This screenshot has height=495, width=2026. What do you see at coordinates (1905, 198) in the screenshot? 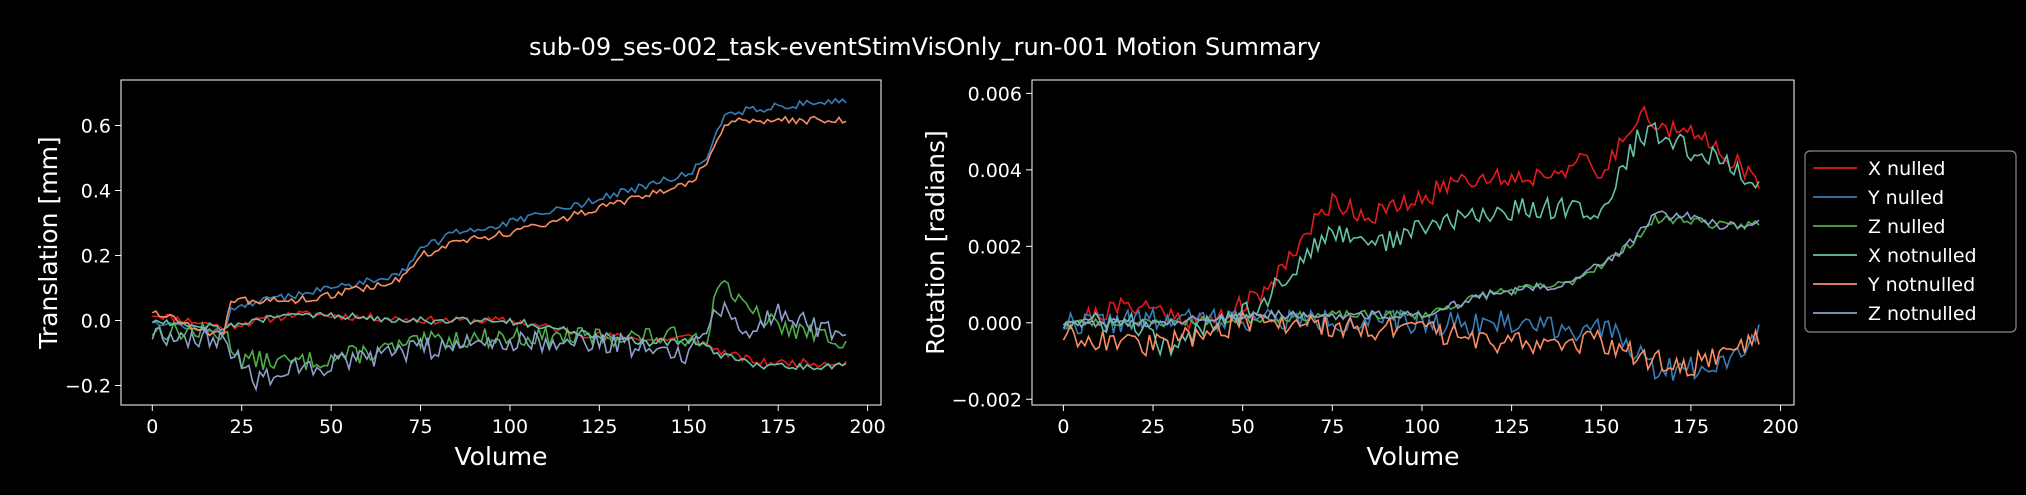
I see `legend-label: Y nulled` at bounding box center [1905, 198].